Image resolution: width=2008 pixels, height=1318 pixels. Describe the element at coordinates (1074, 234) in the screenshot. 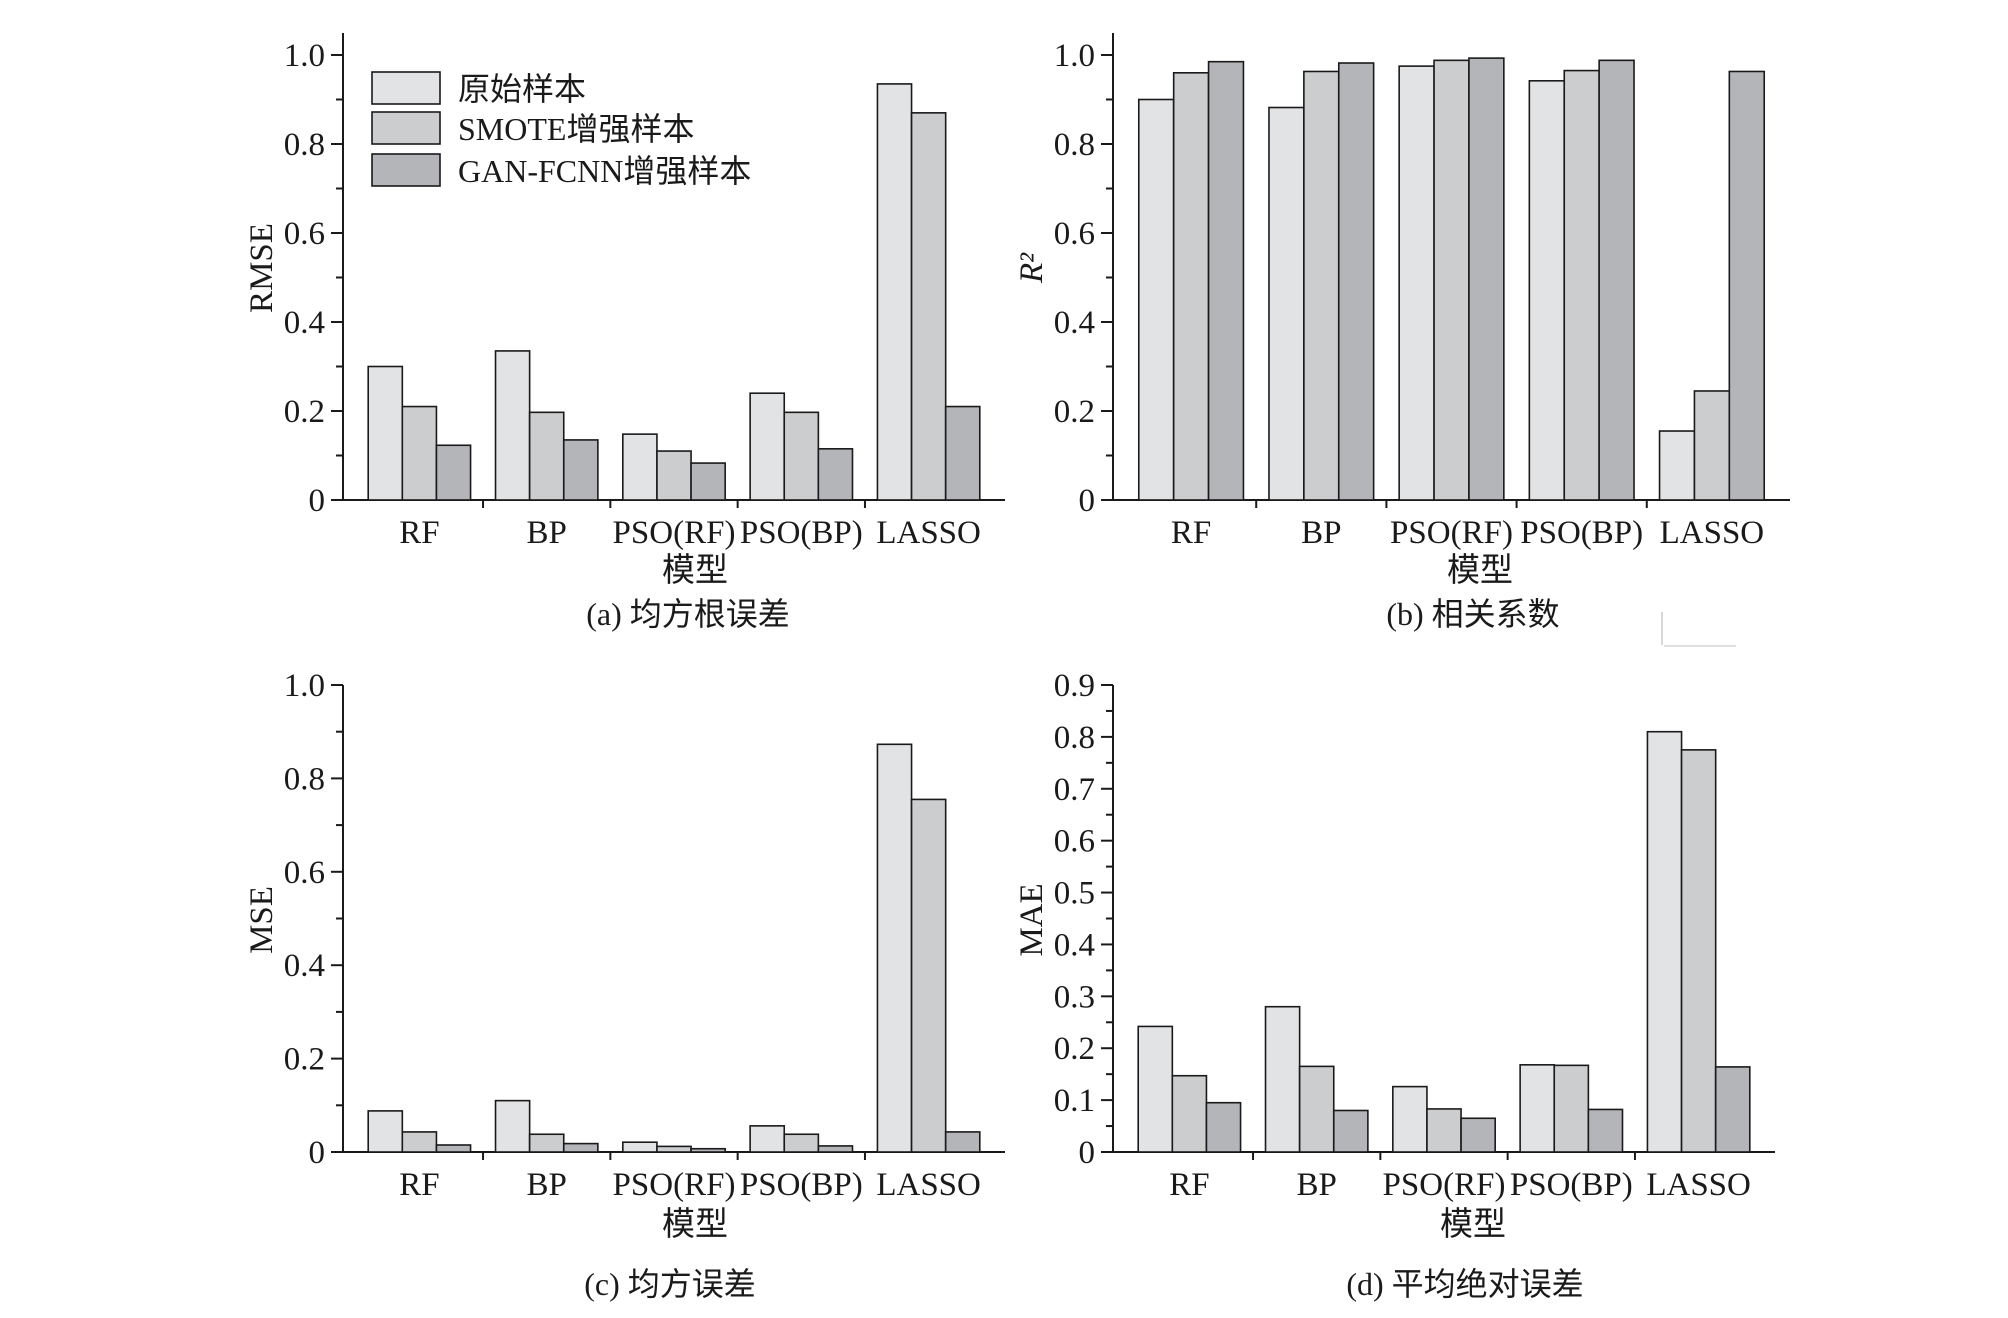

I see `y-tick-label-b: 0.6` at that location.